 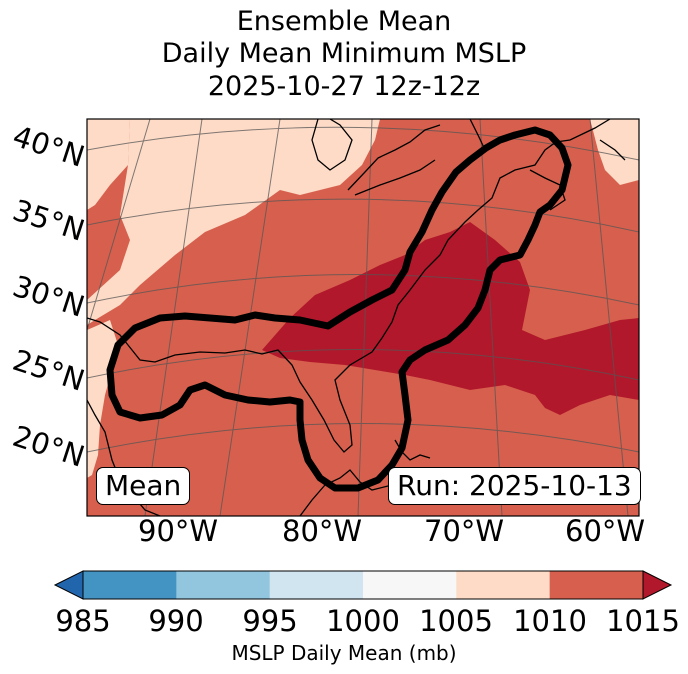 I want to click on title-line-3: 2025-10-27 12z-12z, so click(x=344, y=86).